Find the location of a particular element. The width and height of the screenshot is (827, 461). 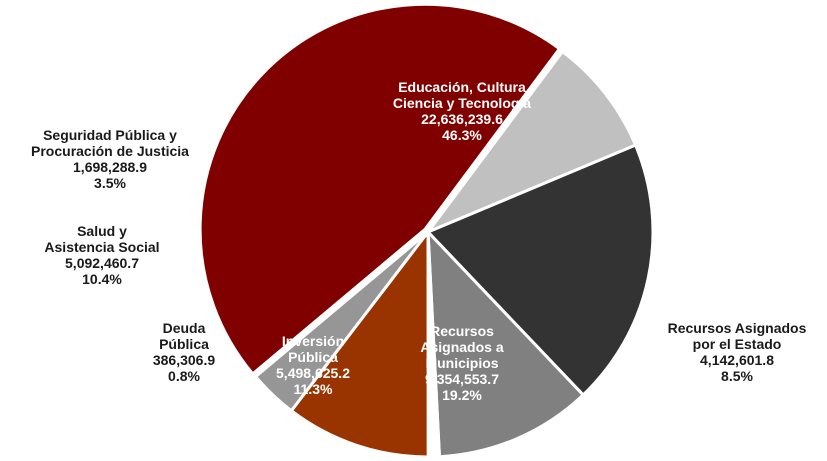

slice-value: 22,636,239.6 is located at coordinates (462, 119).